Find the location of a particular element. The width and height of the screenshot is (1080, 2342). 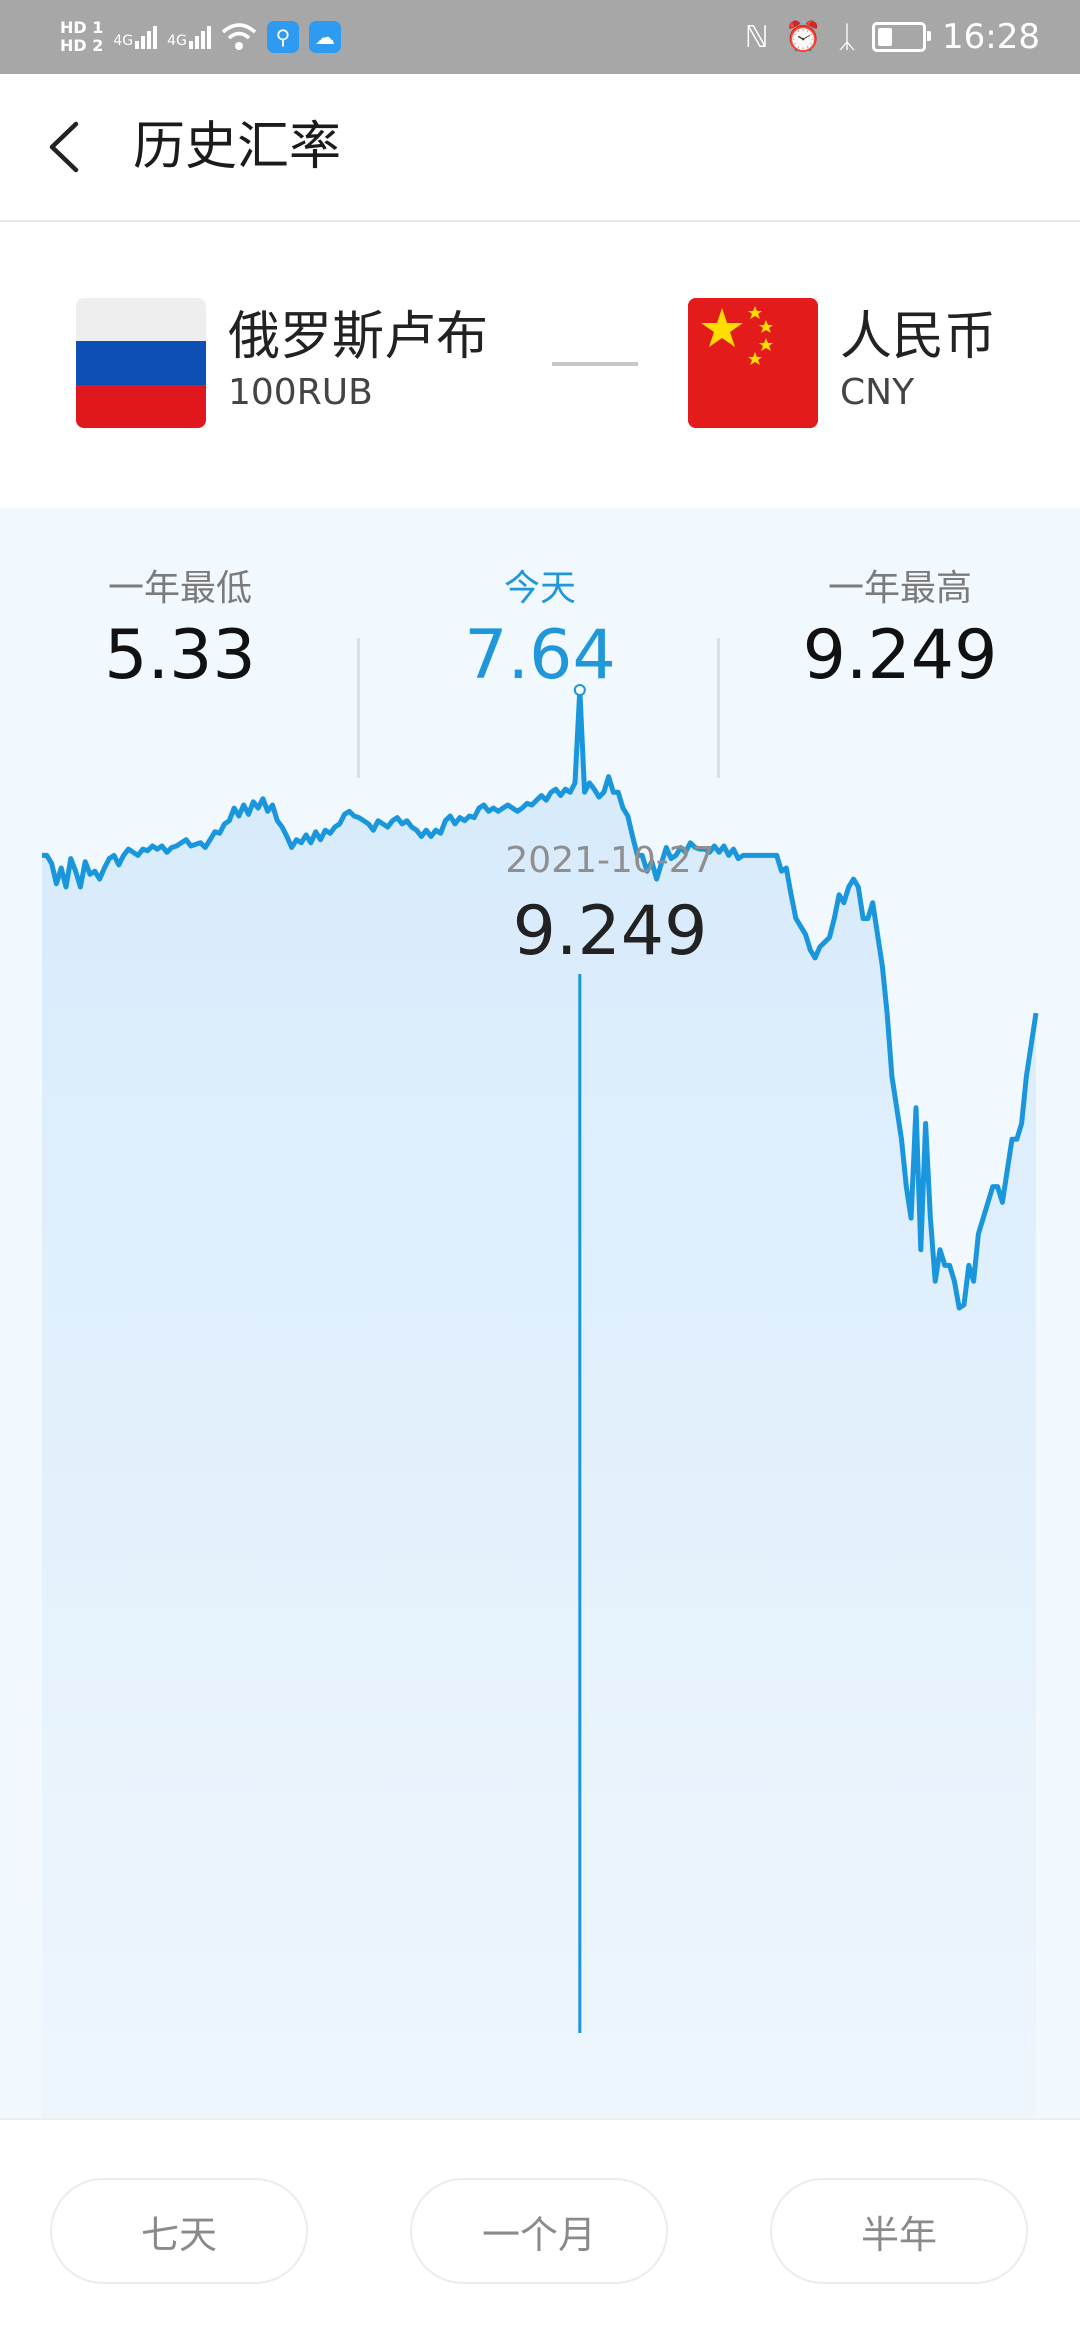

from-currency-code: 100RUB is located at coordinates (300, 392).